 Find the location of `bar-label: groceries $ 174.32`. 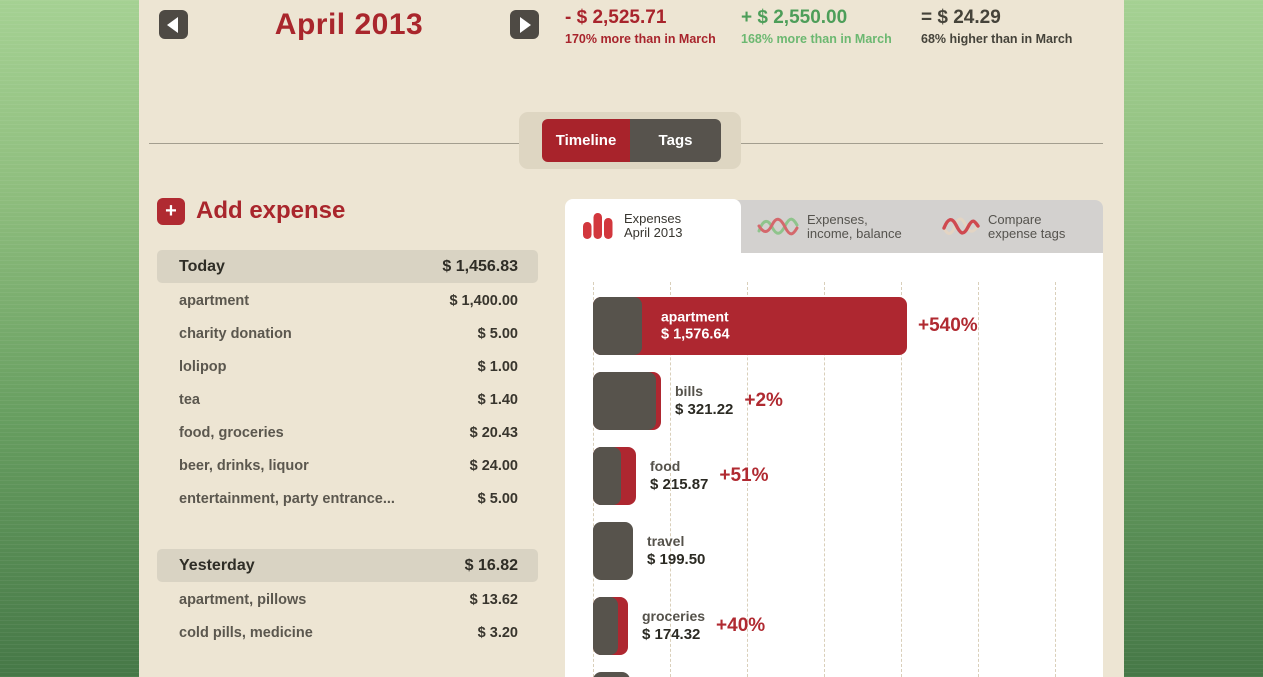

bar-label: groceries $ 174.32 is located at coordinates (673, 626).